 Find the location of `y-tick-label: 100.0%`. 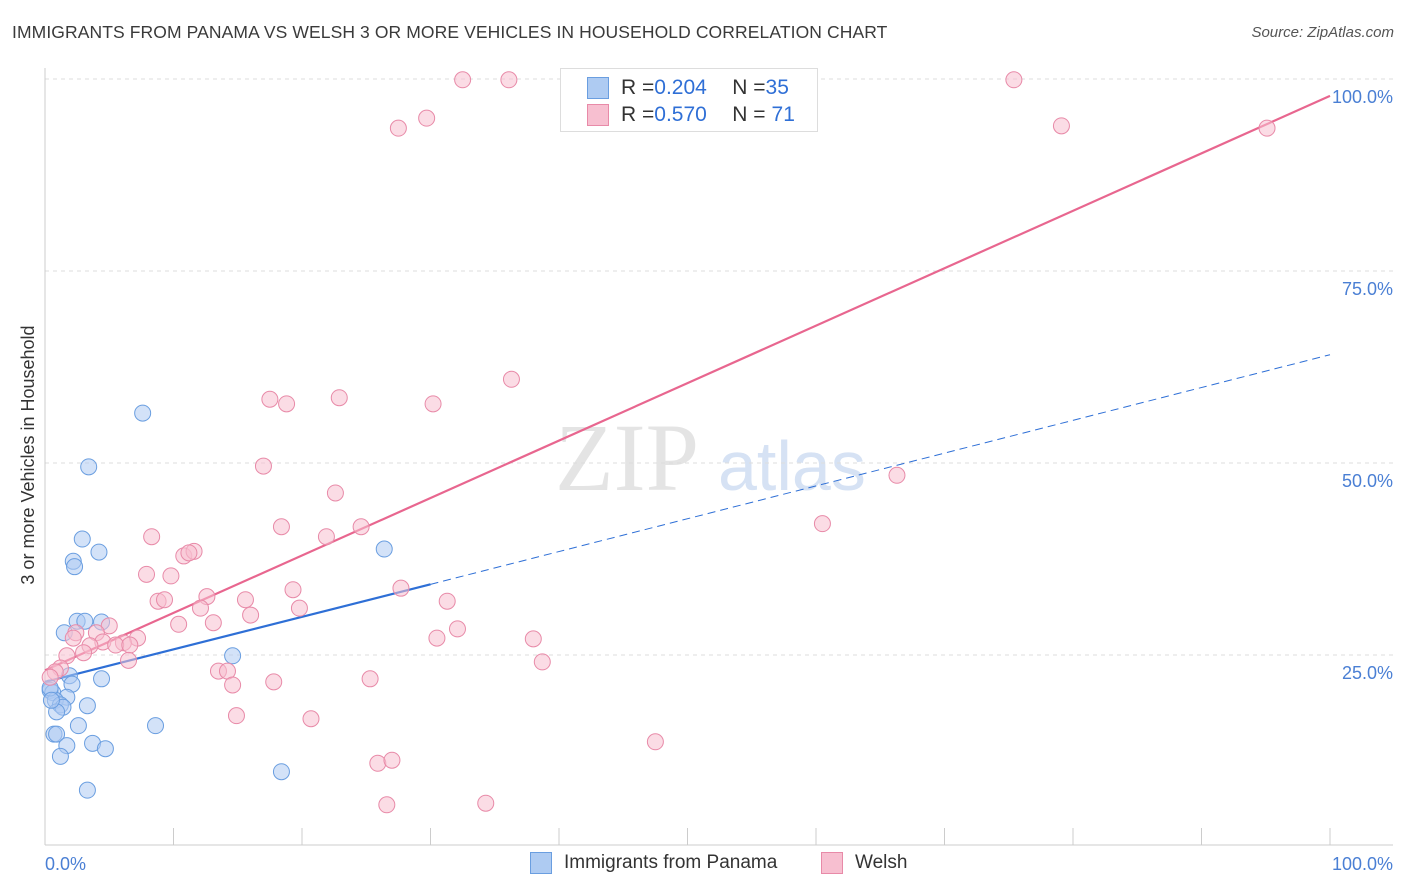

y-tick-label: 100.0% is located at coordinates (1362, 97).